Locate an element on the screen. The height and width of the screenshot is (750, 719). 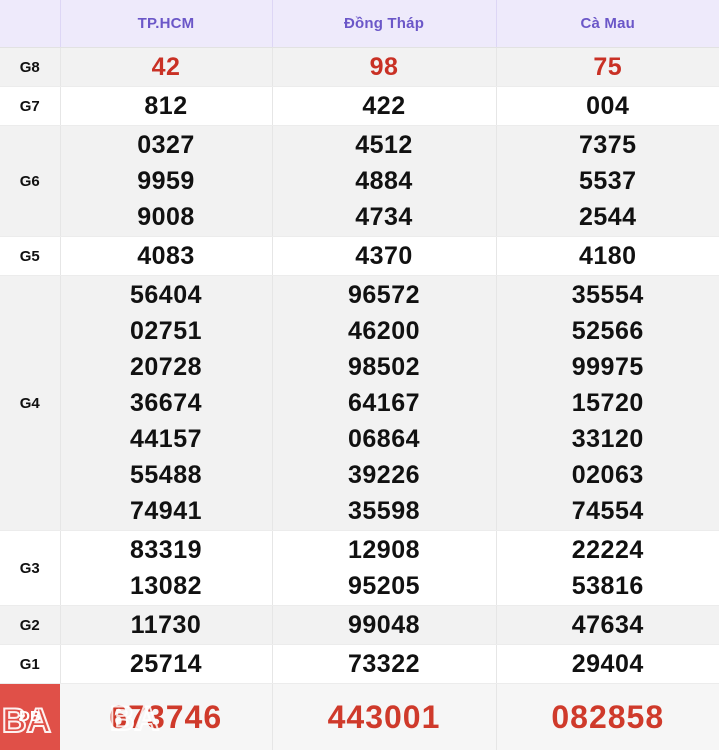
prize-number: 36674 is located at coordinates (166, 403).